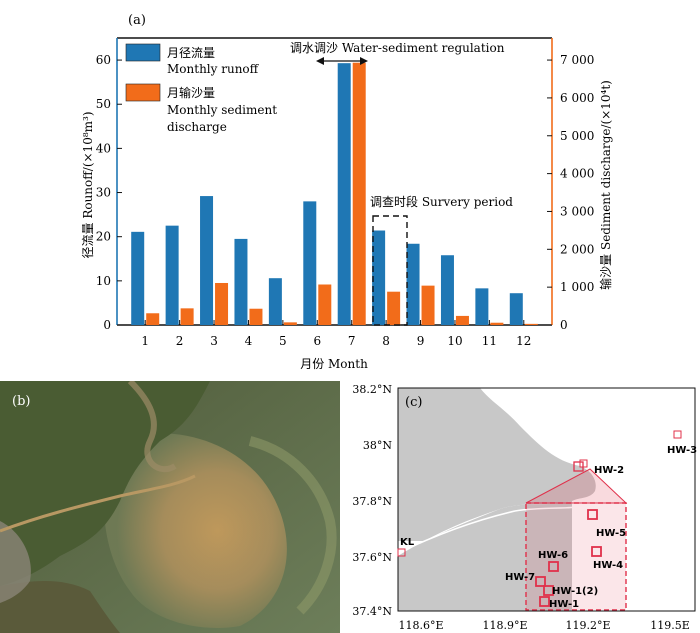  What do you see at coordinates (485, 556) in the screenshot?
I see `map-land-south` at bounding box center [485, 556].